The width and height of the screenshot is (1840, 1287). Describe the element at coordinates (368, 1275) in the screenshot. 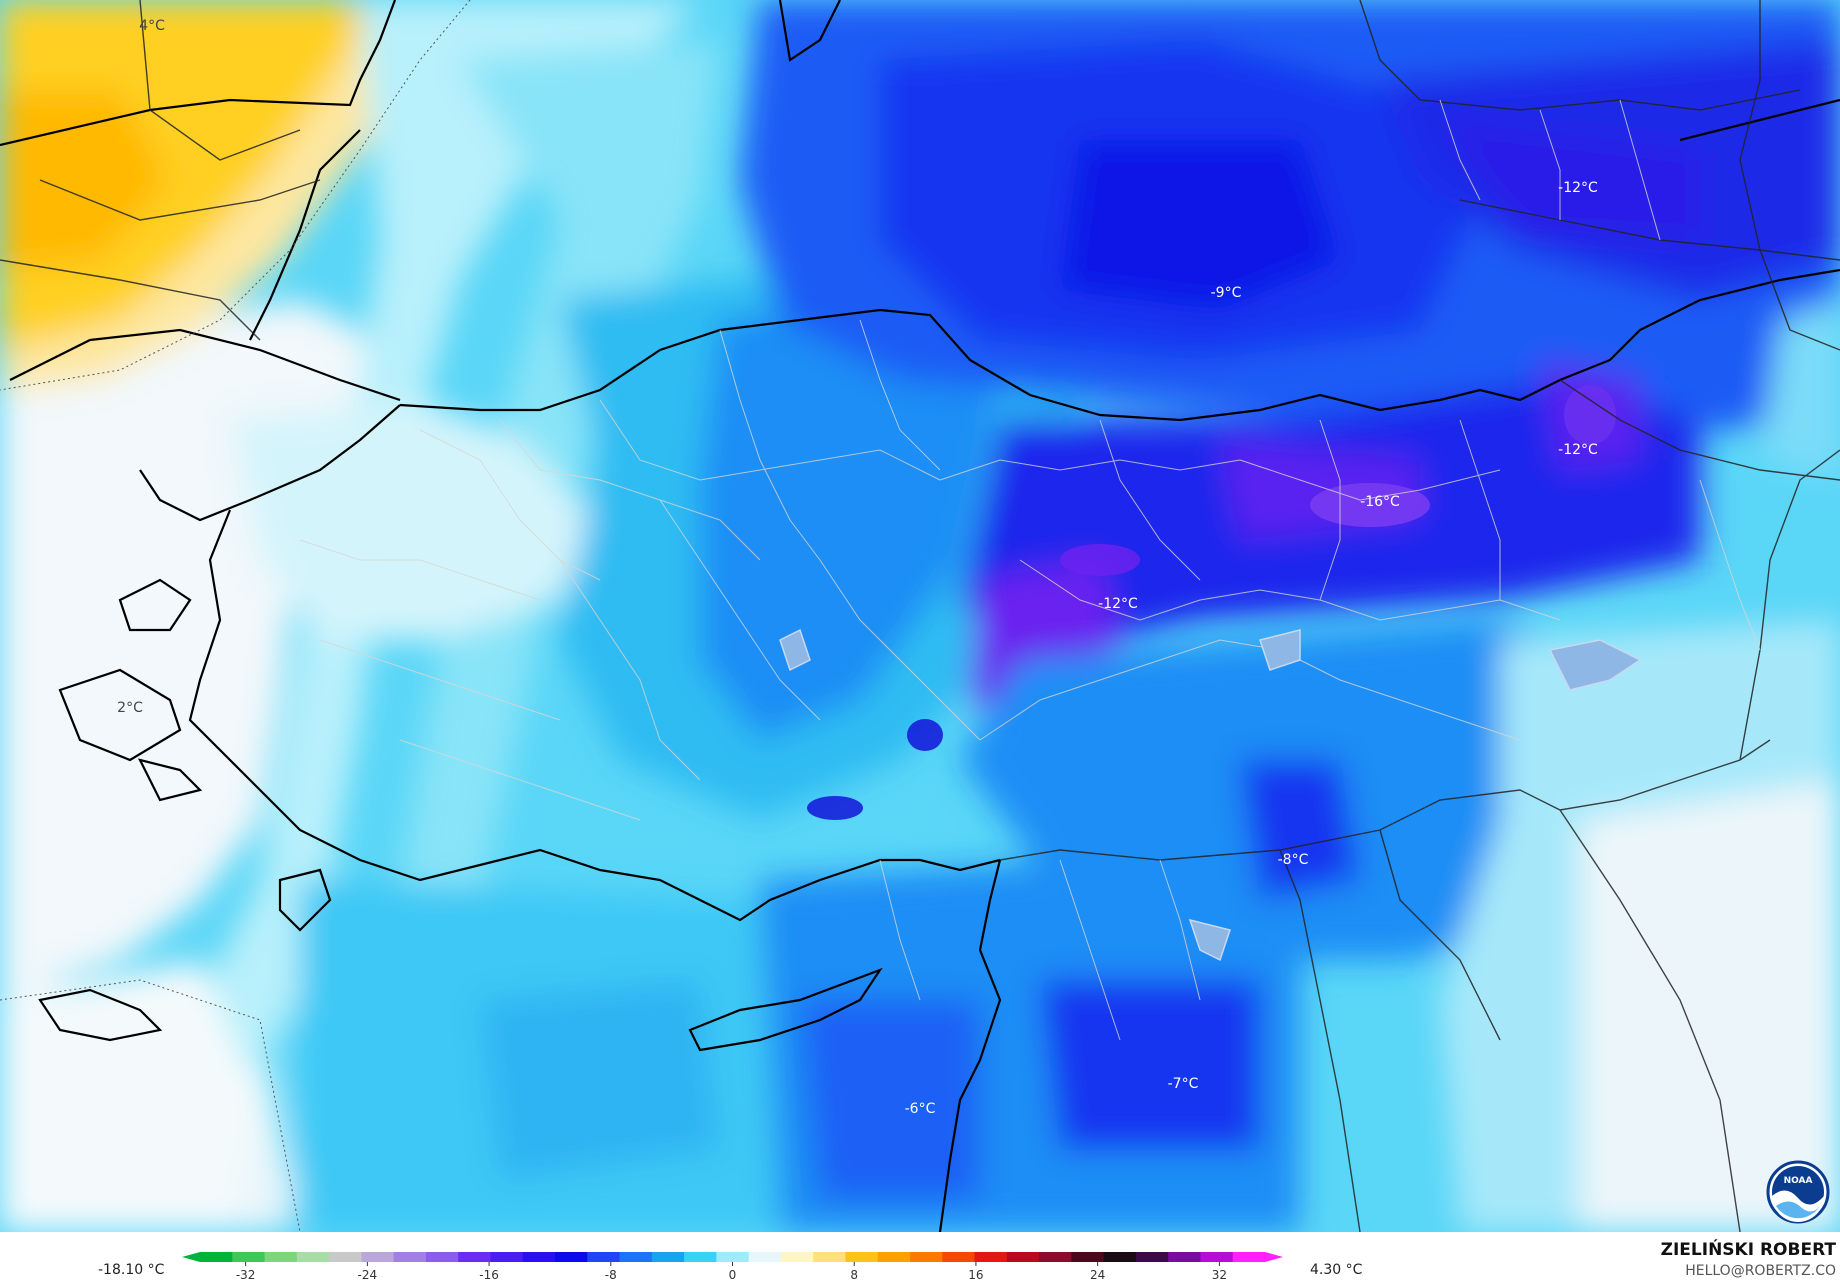

I see `color-scale-tick-label: -24` at that location.